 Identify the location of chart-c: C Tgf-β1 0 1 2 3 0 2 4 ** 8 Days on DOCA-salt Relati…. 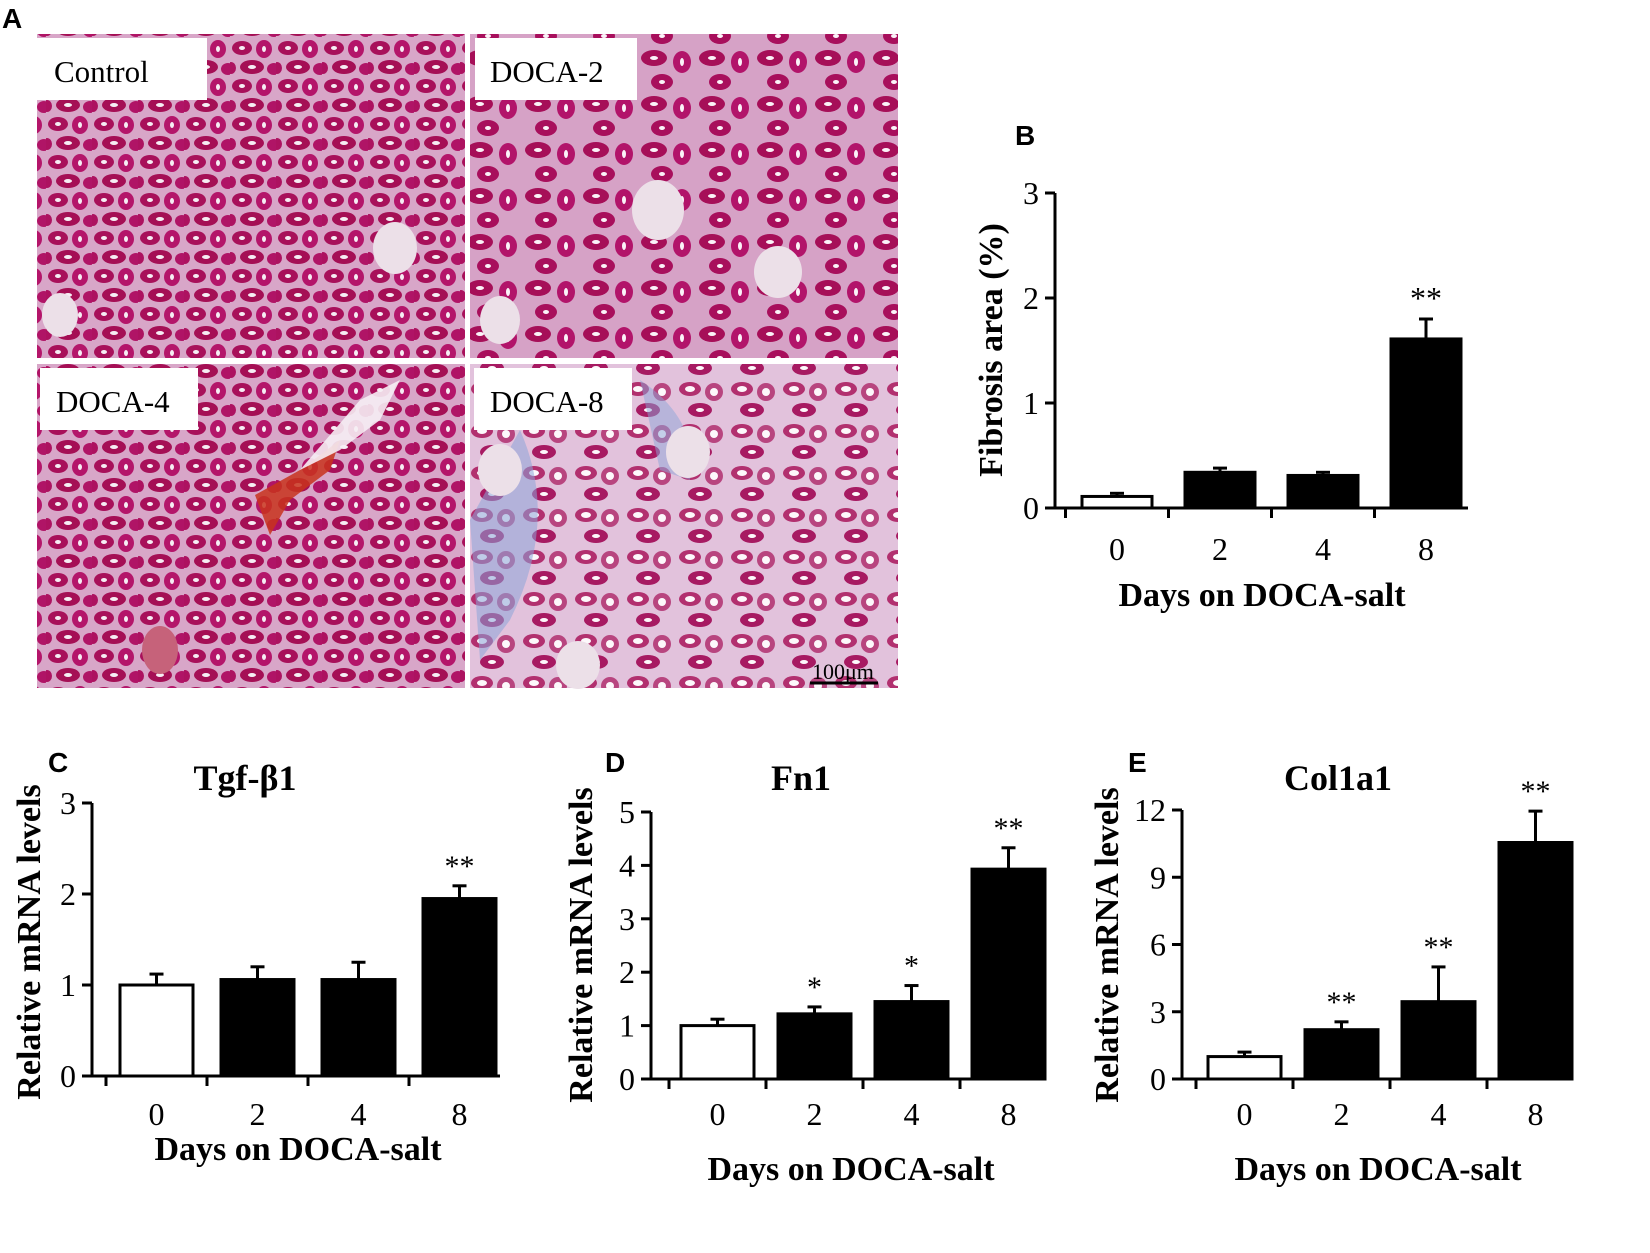
(255, 957).